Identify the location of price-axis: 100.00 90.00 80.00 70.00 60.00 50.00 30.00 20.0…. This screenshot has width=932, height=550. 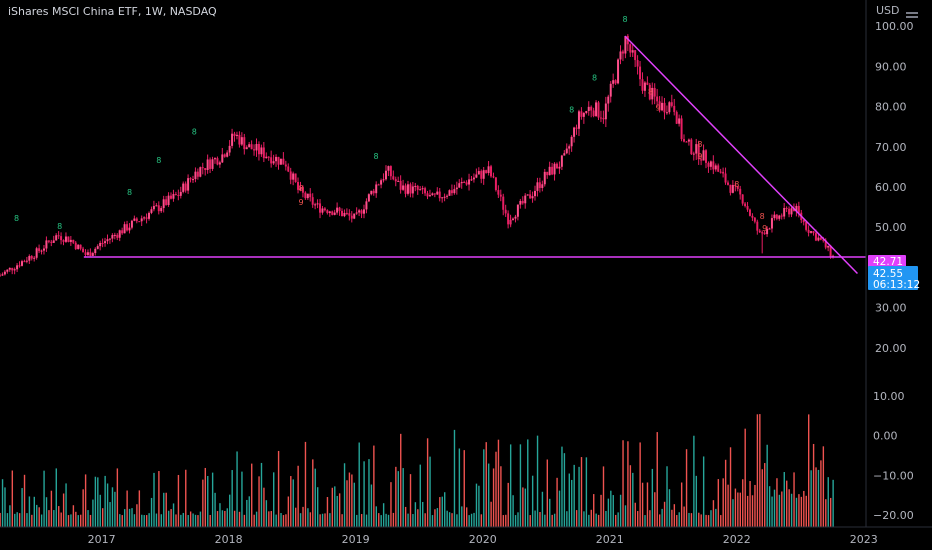
(894, 187).